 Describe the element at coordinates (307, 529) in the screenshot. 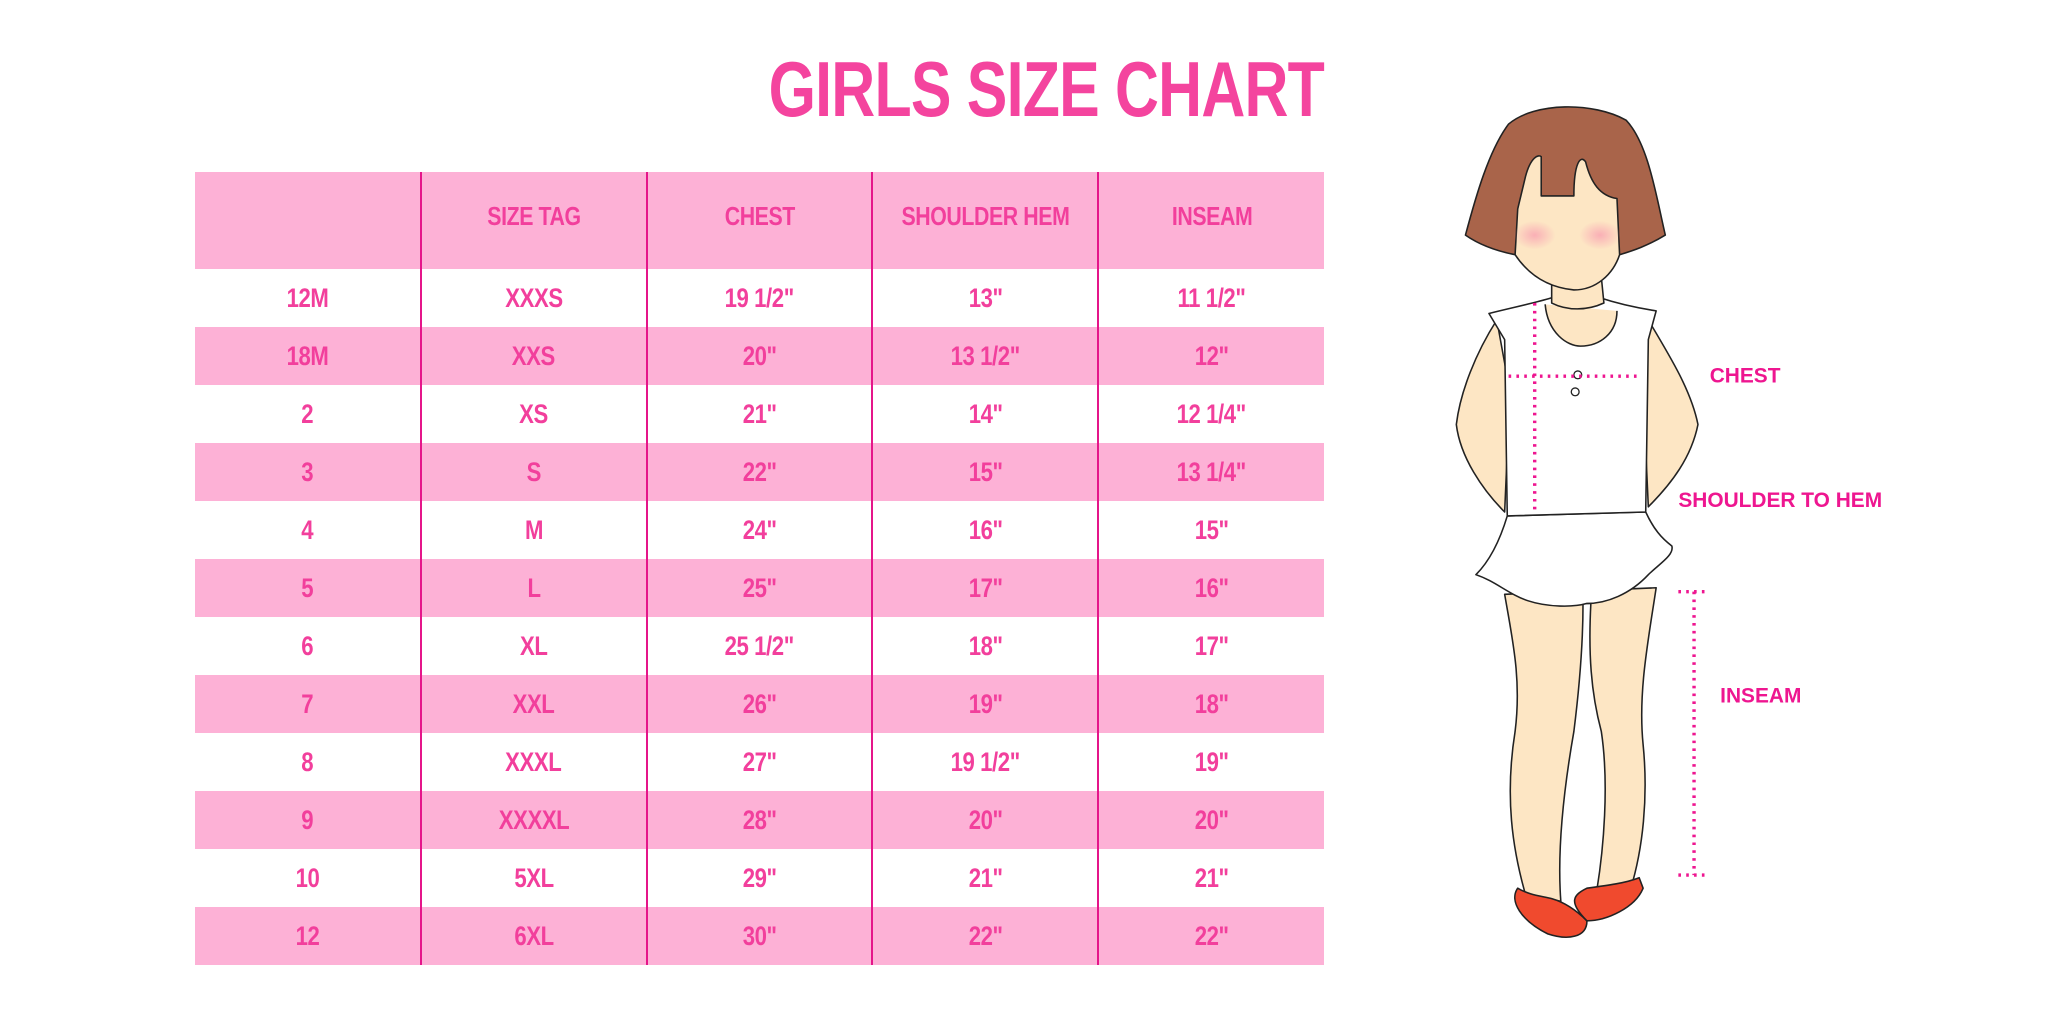

I see `table-cell: 4` at that location.